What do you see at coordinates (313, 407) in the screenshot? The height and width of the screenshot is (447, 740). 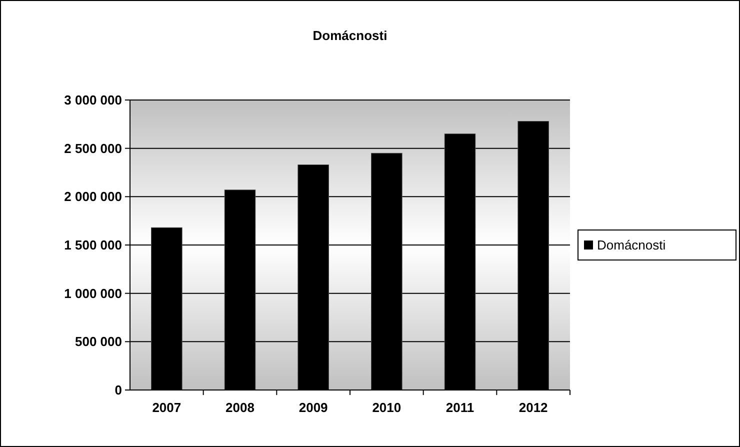 I see `x-tick-label: 2009` at bounding box center [313, 407].